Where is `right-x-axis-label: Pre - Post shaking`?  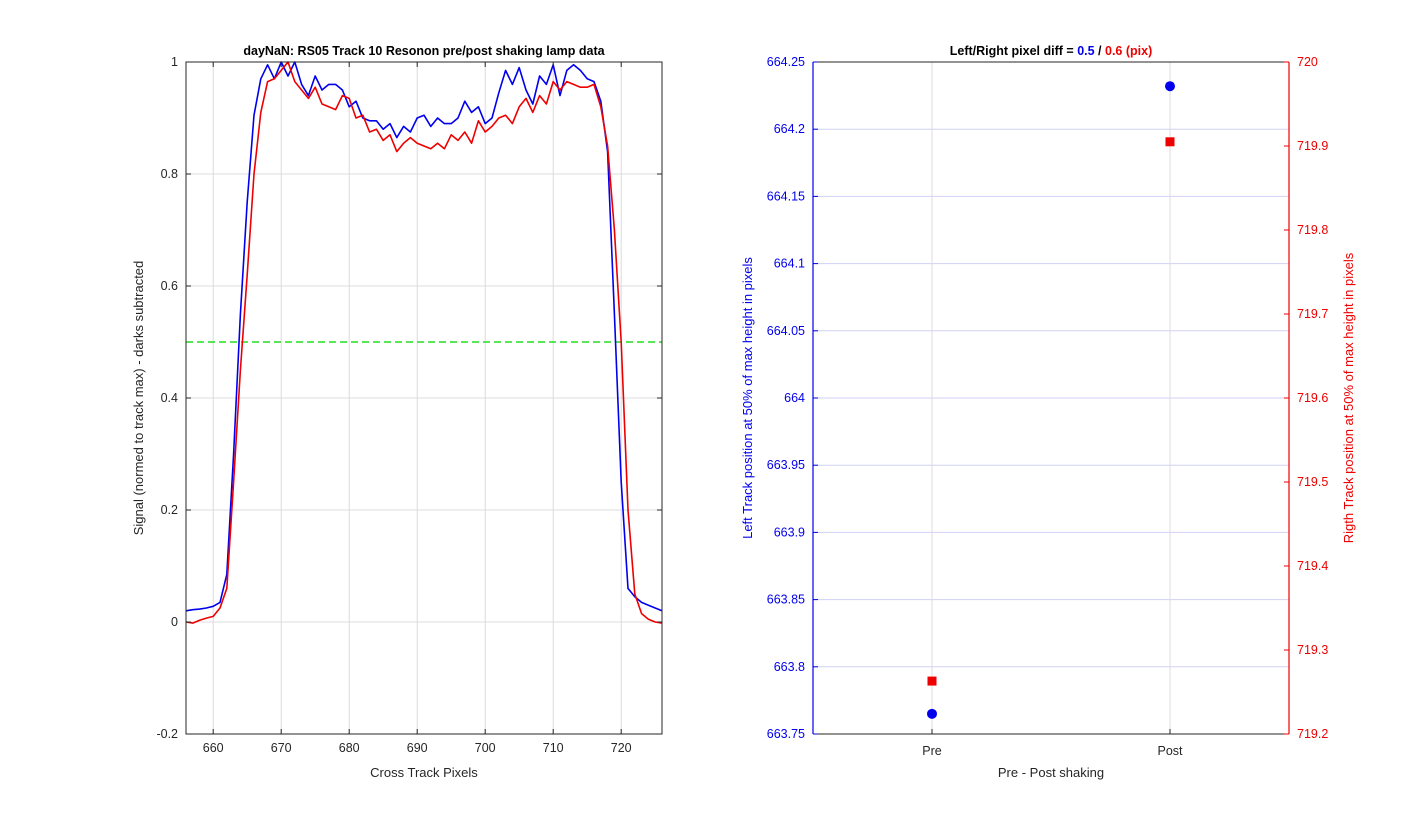
right-x-axis-label: Pre - Post shaking is located at coordinates (1051, 772).